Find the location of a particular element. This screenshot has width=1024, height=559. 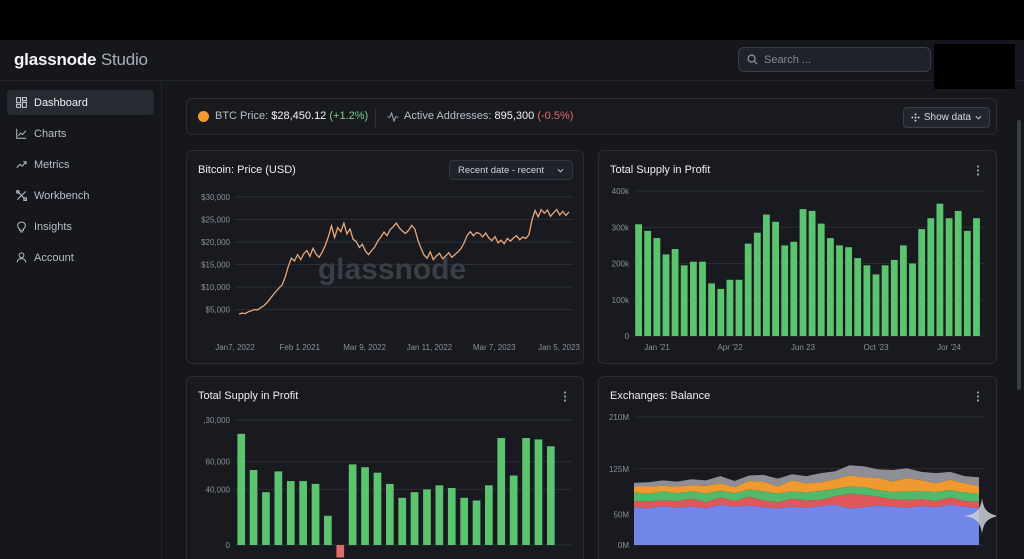

search-box is located at coordinates (834, 59).